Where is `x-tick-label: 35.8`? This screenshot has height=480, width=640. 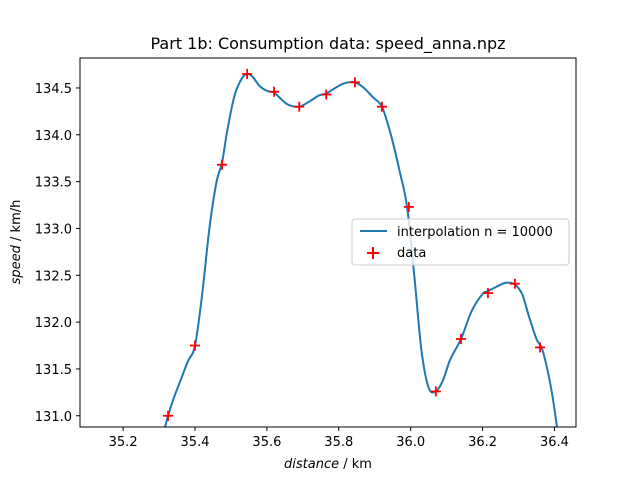
x-tick-label: 35.8 is located at coordinates (338, 442).